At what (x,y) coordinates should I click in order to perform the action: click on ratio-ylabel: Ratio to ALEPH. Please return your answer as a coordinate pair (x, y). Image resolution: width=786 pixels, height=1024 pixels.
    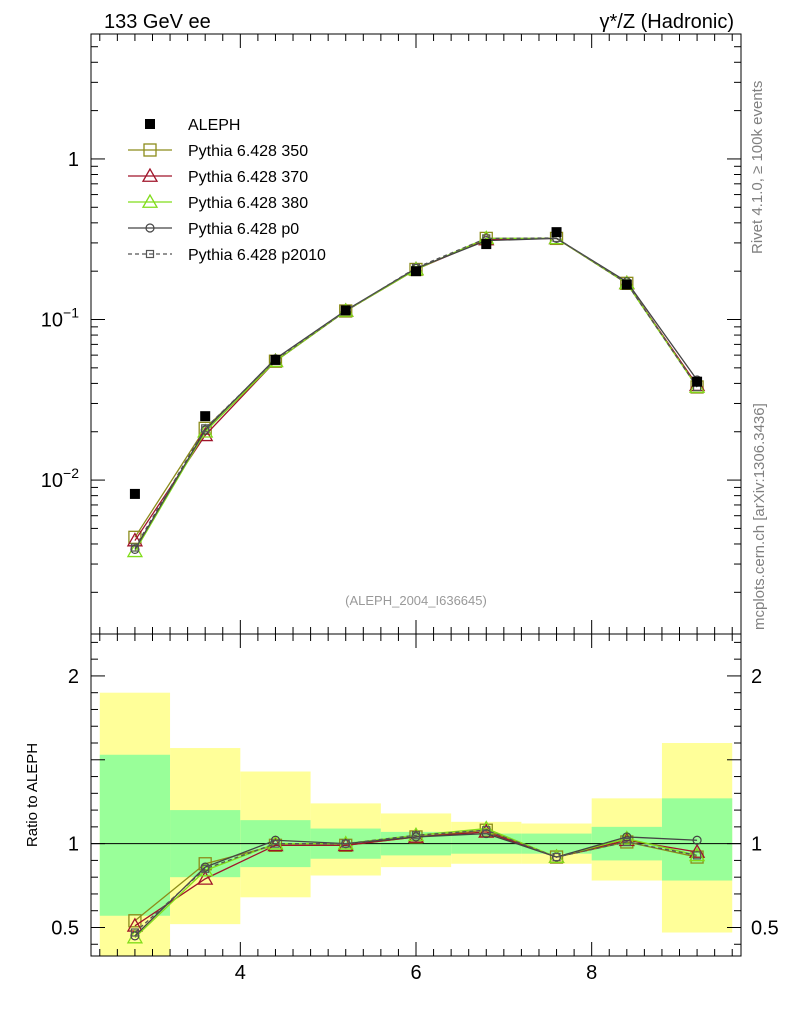
    Looking at the image, I should click on (32, 795).